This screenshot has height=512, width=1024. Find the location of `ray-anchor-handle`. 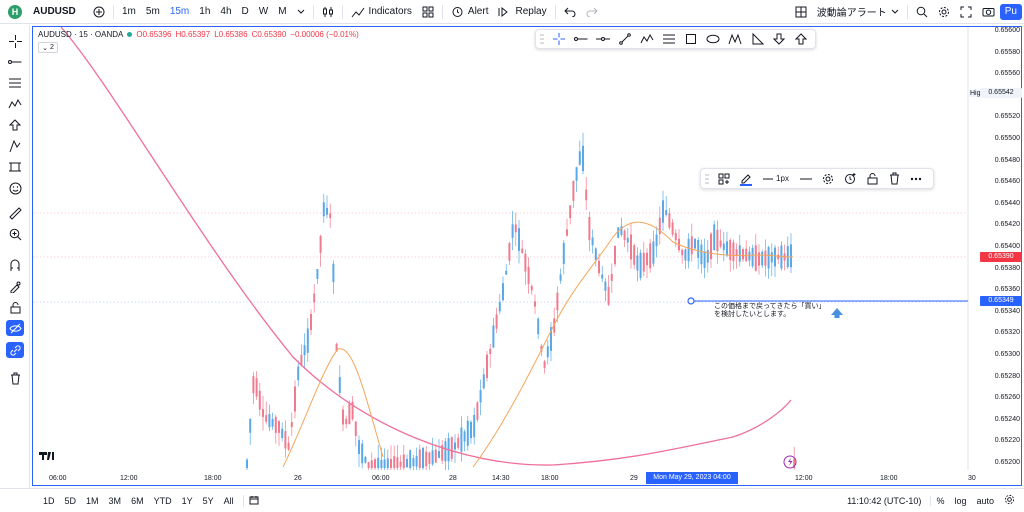

ray-anchor-handle is located at coordinates (691, 301).